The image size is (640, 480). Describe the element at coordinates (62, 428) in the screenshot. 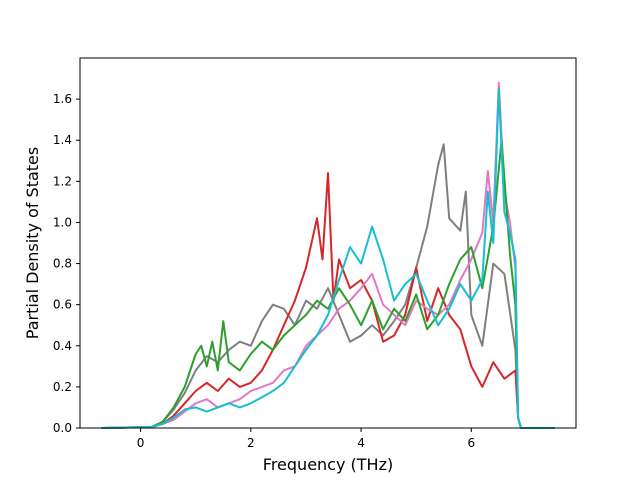

I see `y-tick-label: 0.0` at that location.